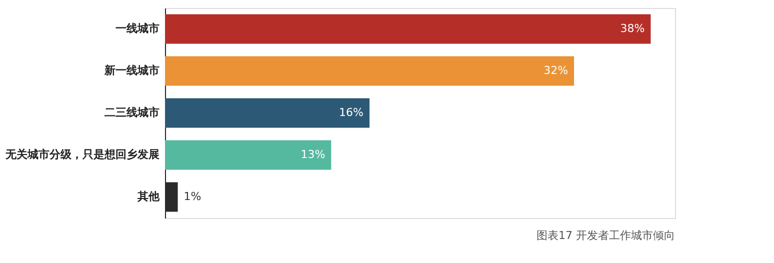 The height and width of the screenshot is (263, 774). Describe the element at coordinates (82, 154) in the screenshot. I see `y-tick-label: 无关城市分级，只是想回乡发展` at that location.